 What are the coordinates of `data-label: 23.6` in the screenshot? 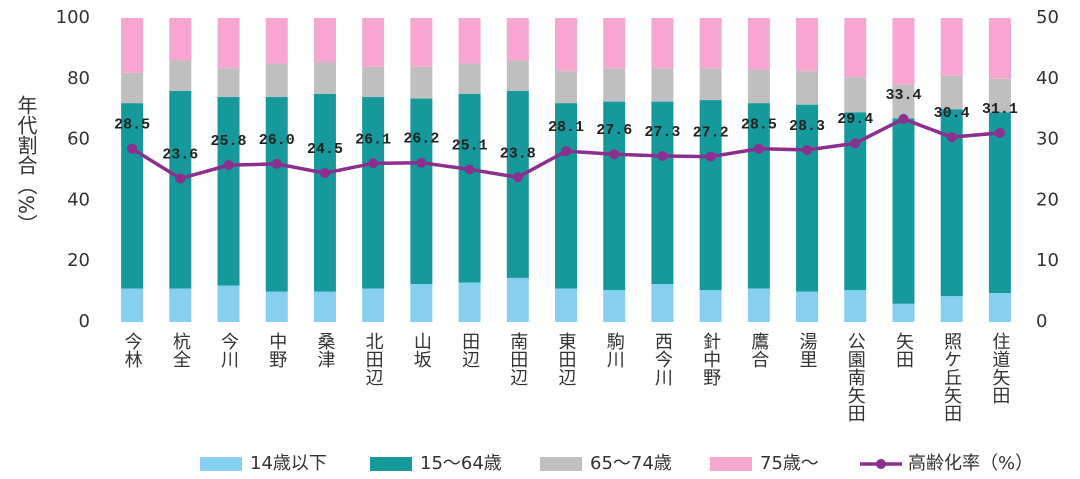 It's located at (180, 154).